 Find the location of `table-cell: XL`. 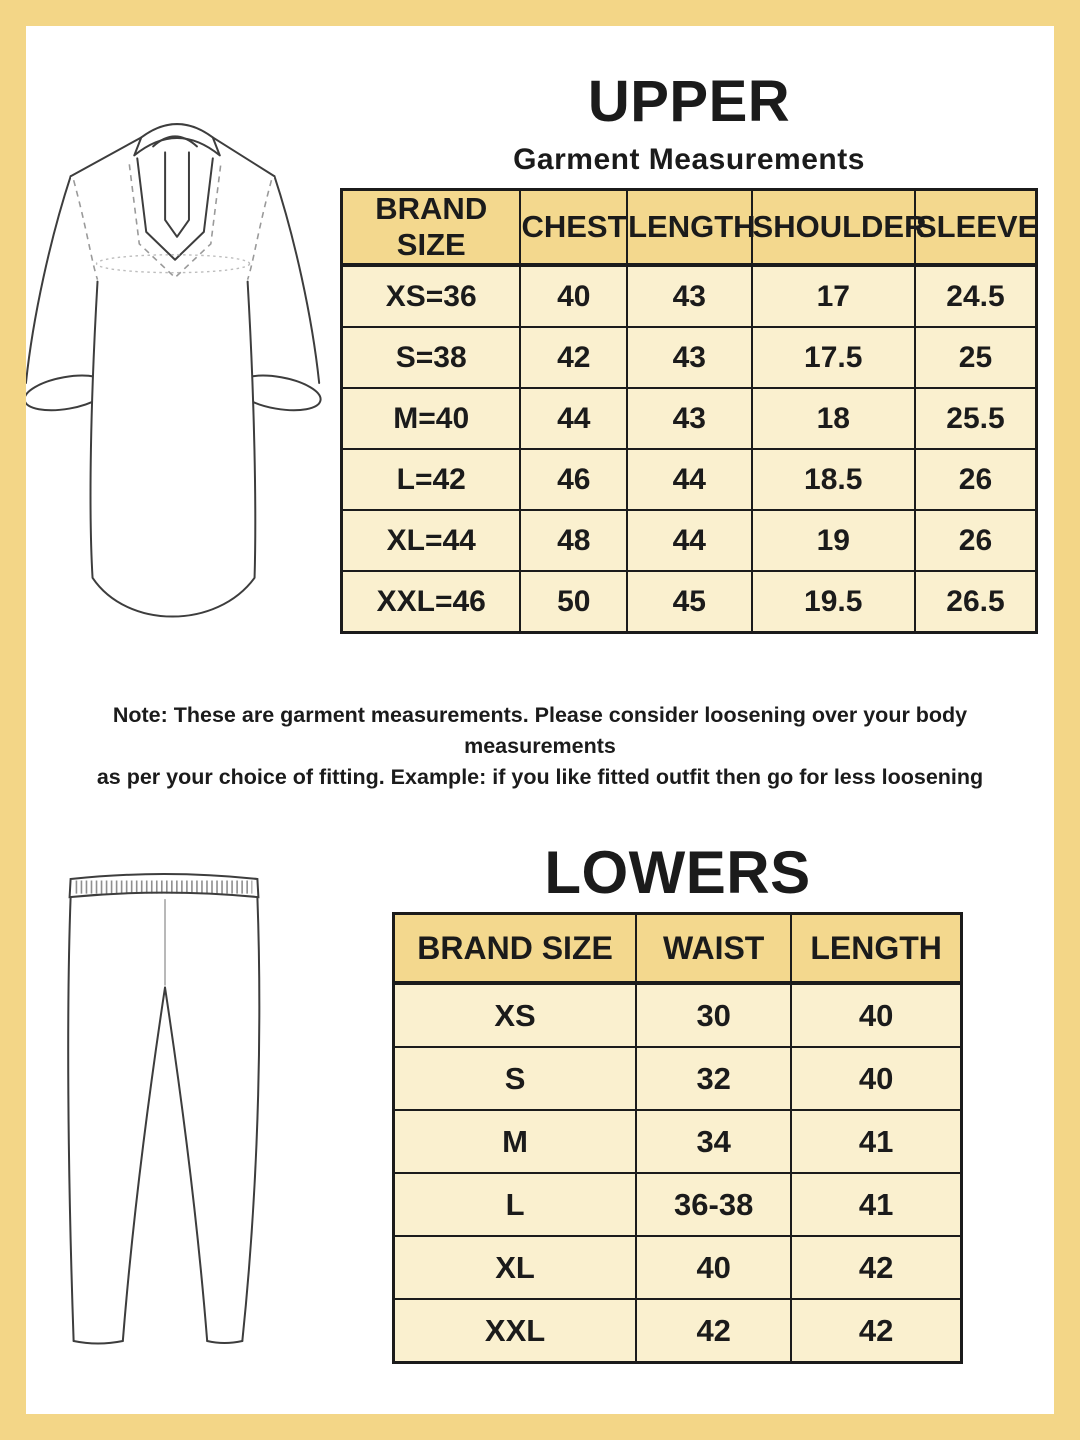

table-cell: XL is located at coordinates (515, 1267).